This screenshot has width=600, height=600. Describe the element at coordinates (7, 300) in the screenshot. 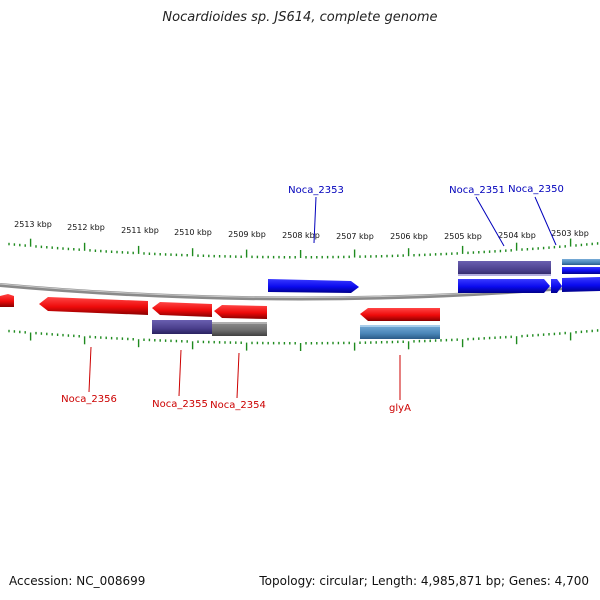

I see `gene-left-edge` at that location.